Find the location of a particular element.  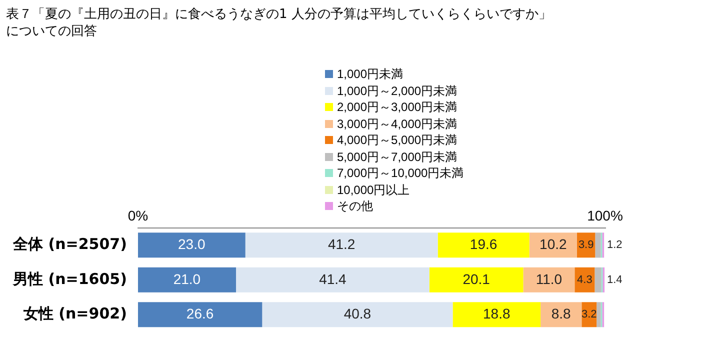

data-label: 18.8 is located at coordinates (496, 313).